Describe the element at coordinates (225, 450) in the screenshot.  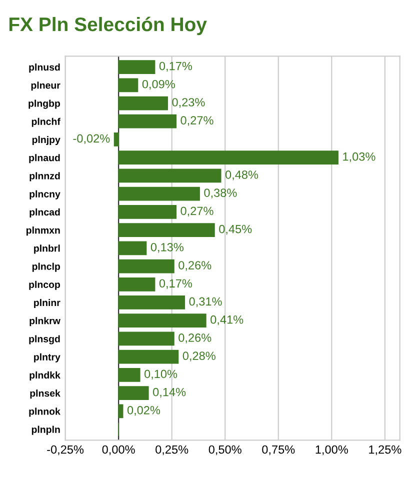
I see `x-tick-label: 0,50%` at that location.